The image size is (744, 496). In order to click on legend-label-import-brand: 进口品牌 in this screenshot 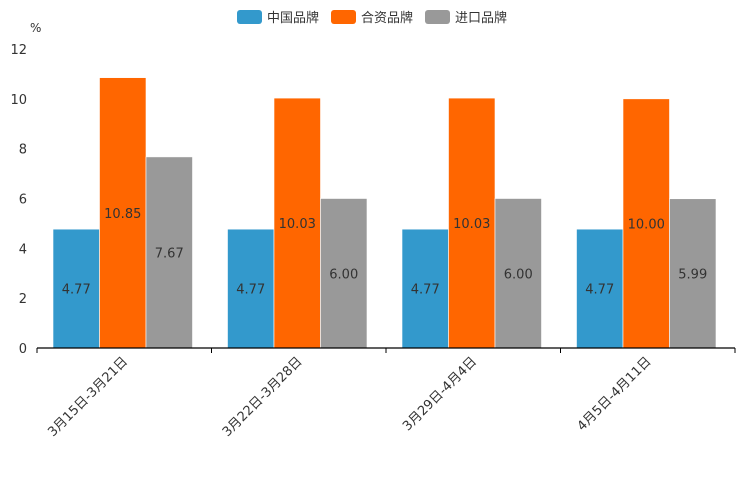, I will do `click(481, 18)`.